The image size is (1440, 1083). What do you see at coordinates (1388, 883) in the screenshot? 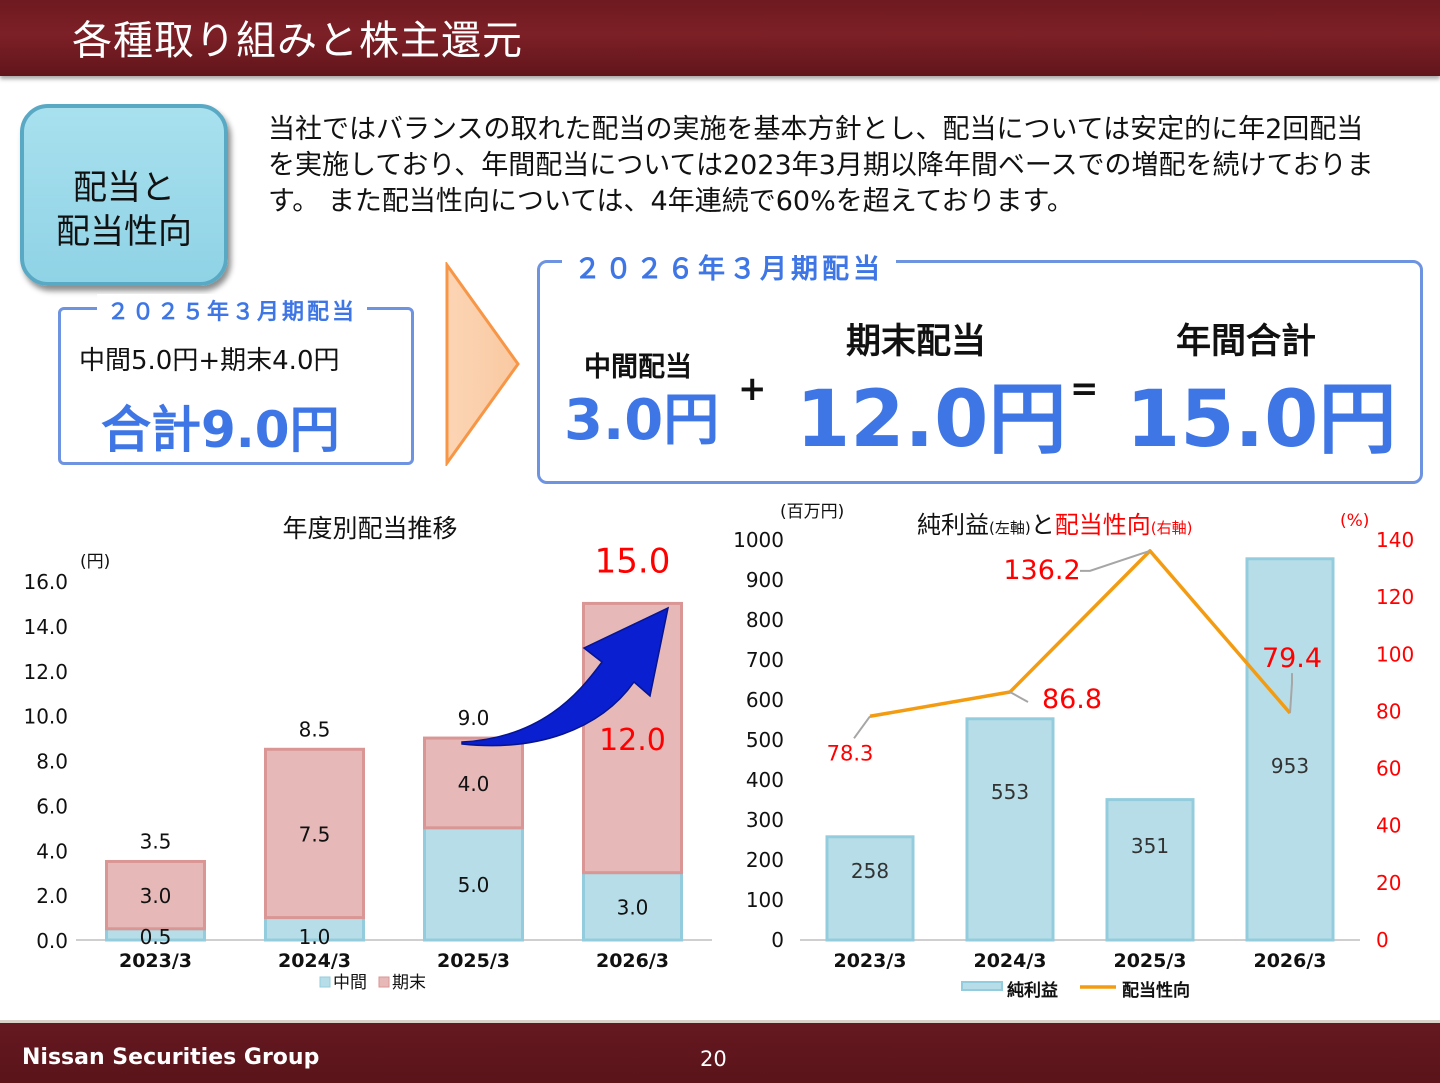
I see `right-tick-label: 20` at bounding box center [1388, 883].